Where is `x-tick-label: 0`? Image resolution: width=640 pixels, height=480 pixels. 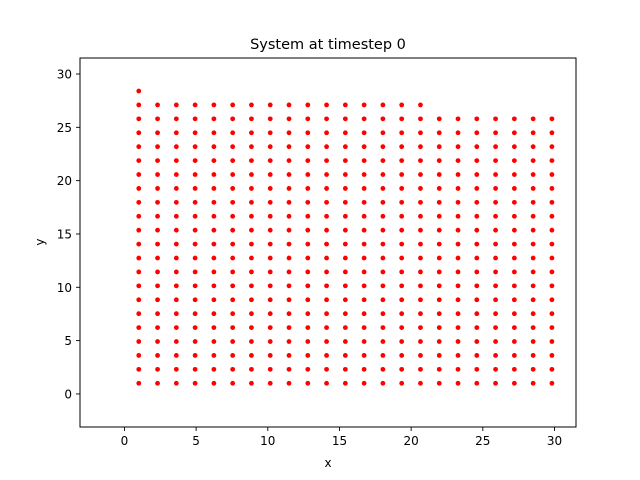 x-tick-label: 0 is located at coordinates (125, 441).